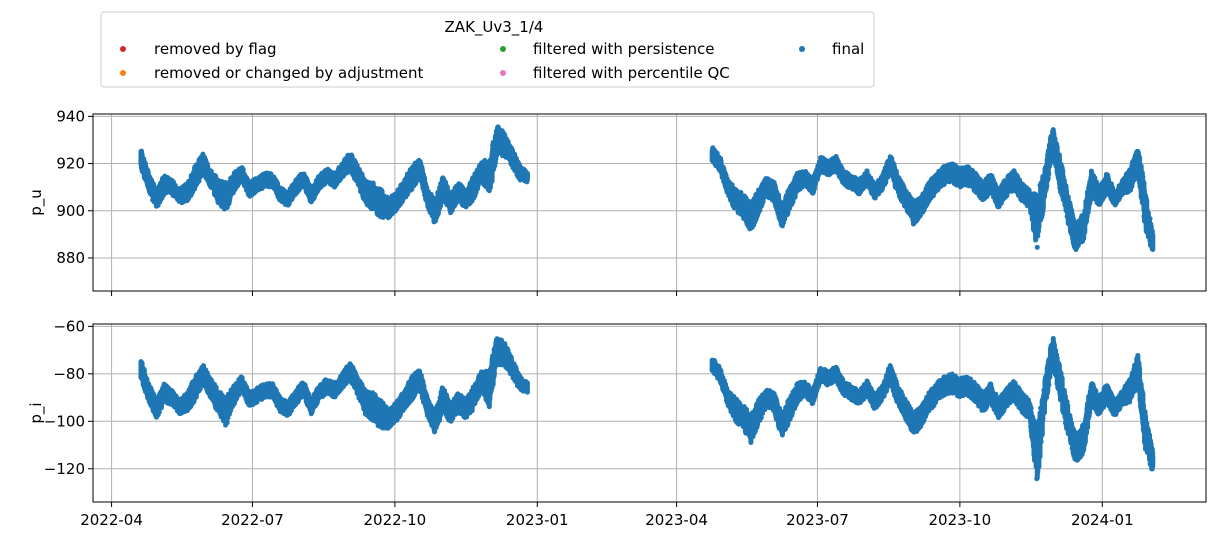 Image resolution: width=1220 pixels, height=542 pixels. I want to click on legend-entry-removed-or-changed-by-adjustment: removed or changed by adjustment, so click(271, 73).